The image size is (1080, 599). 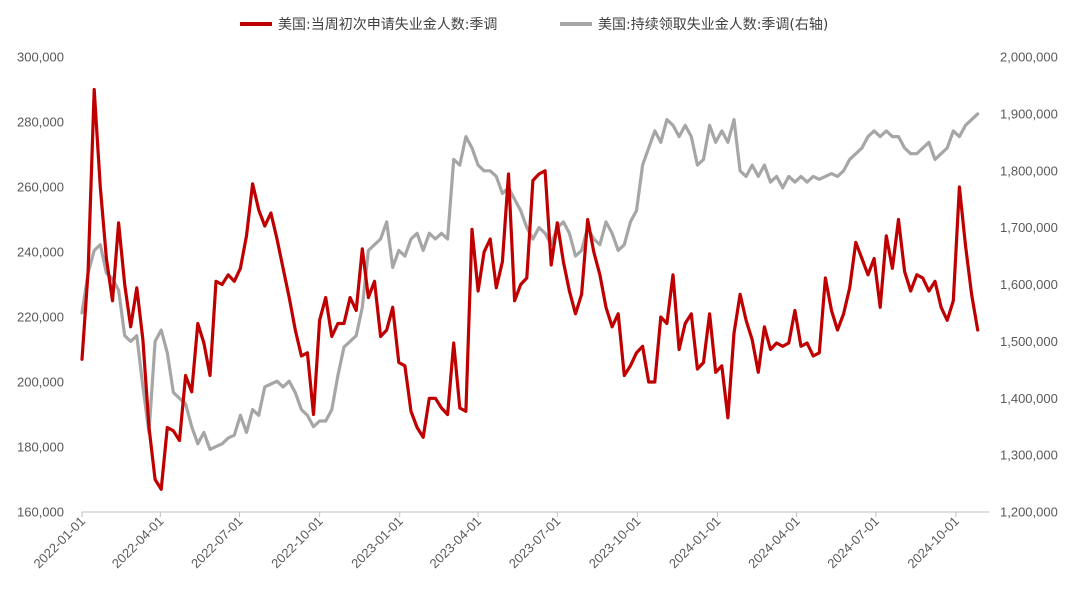 What do you see at coordinates (1029, 227) in the screenshot?
I see `y-right-tick-label: 1,700,000` at bounding box center [1029, 227].